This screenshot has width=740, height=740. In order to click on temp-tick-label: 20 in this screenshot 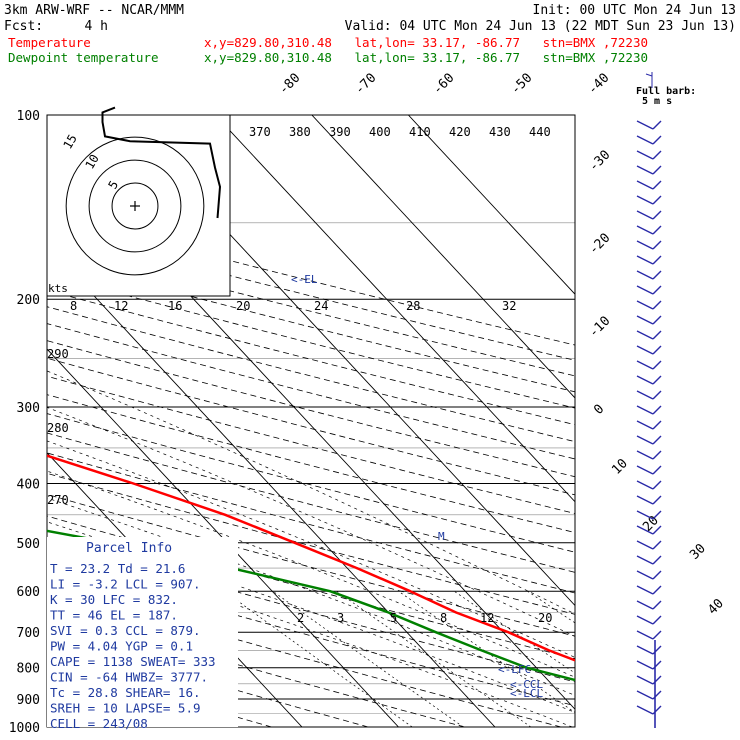, I will do `click(651, 524)`.